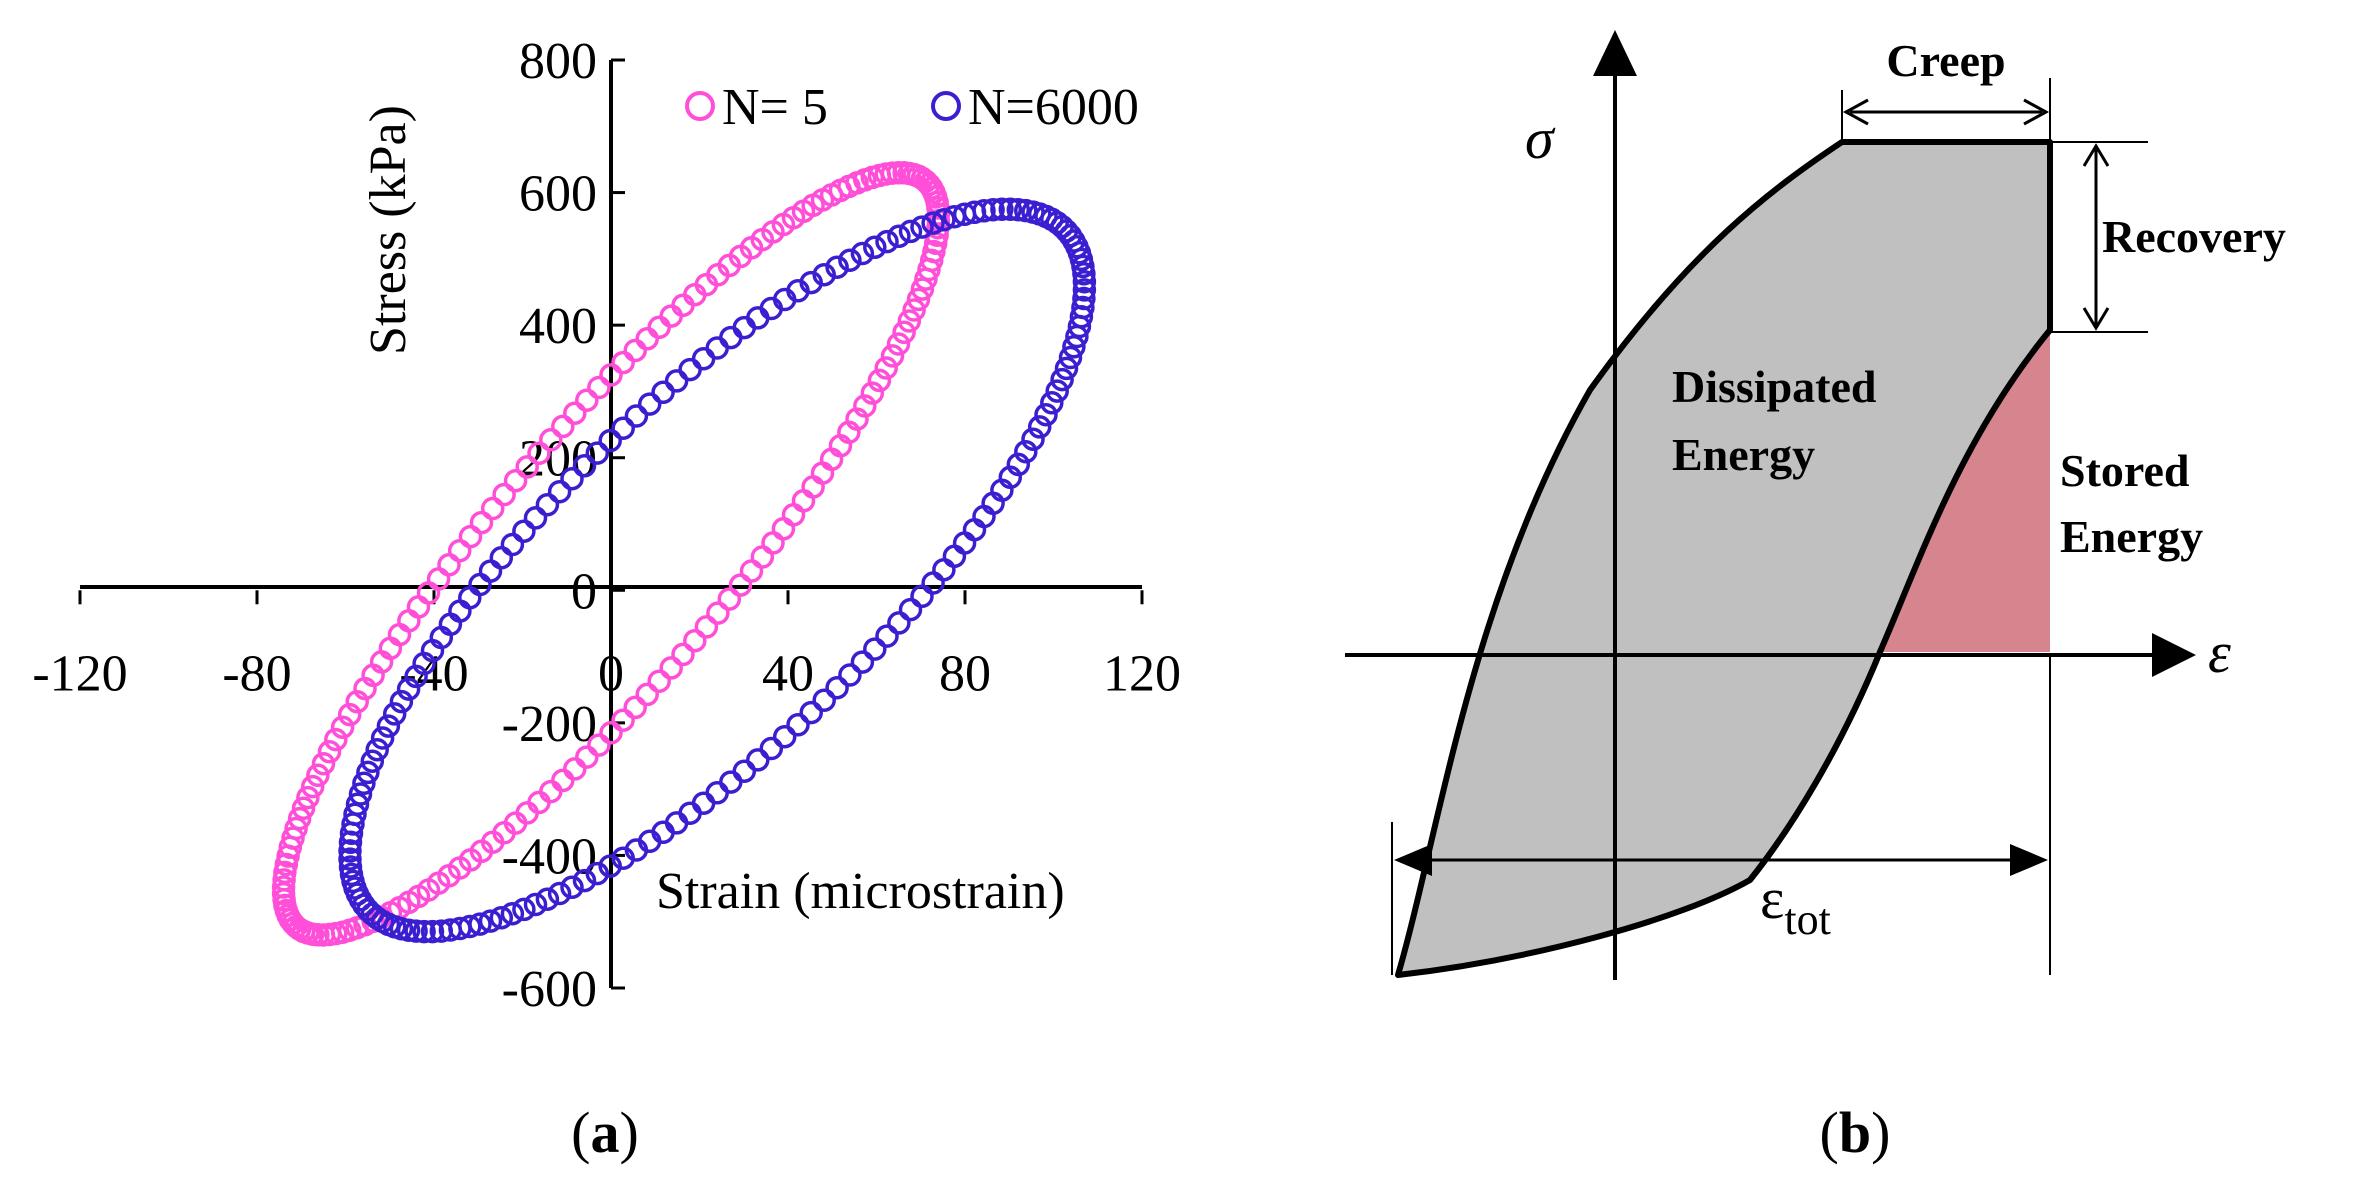 The height and width of the screenshot is (1192, 2370). Describe the element at coordinates (2096, 319) in the screenshot. I see `recovery-arrow-bottom-head` at that location.